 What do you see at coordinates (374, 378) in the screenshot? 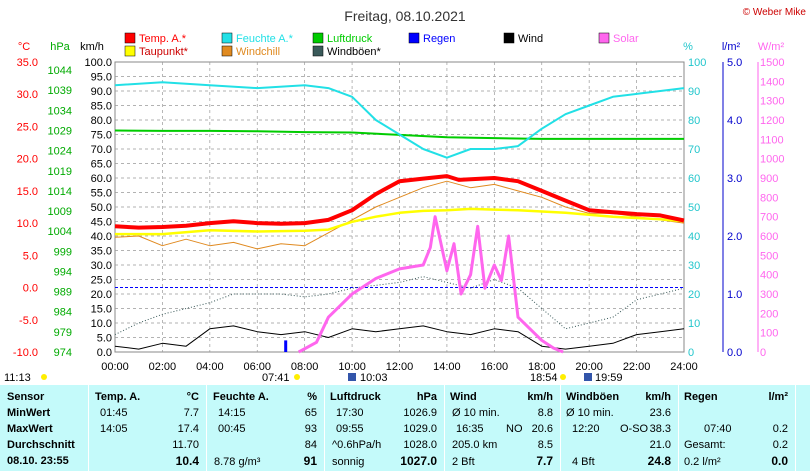
I see `moonrise-label: 10:03` at bounding box center [374, 378].